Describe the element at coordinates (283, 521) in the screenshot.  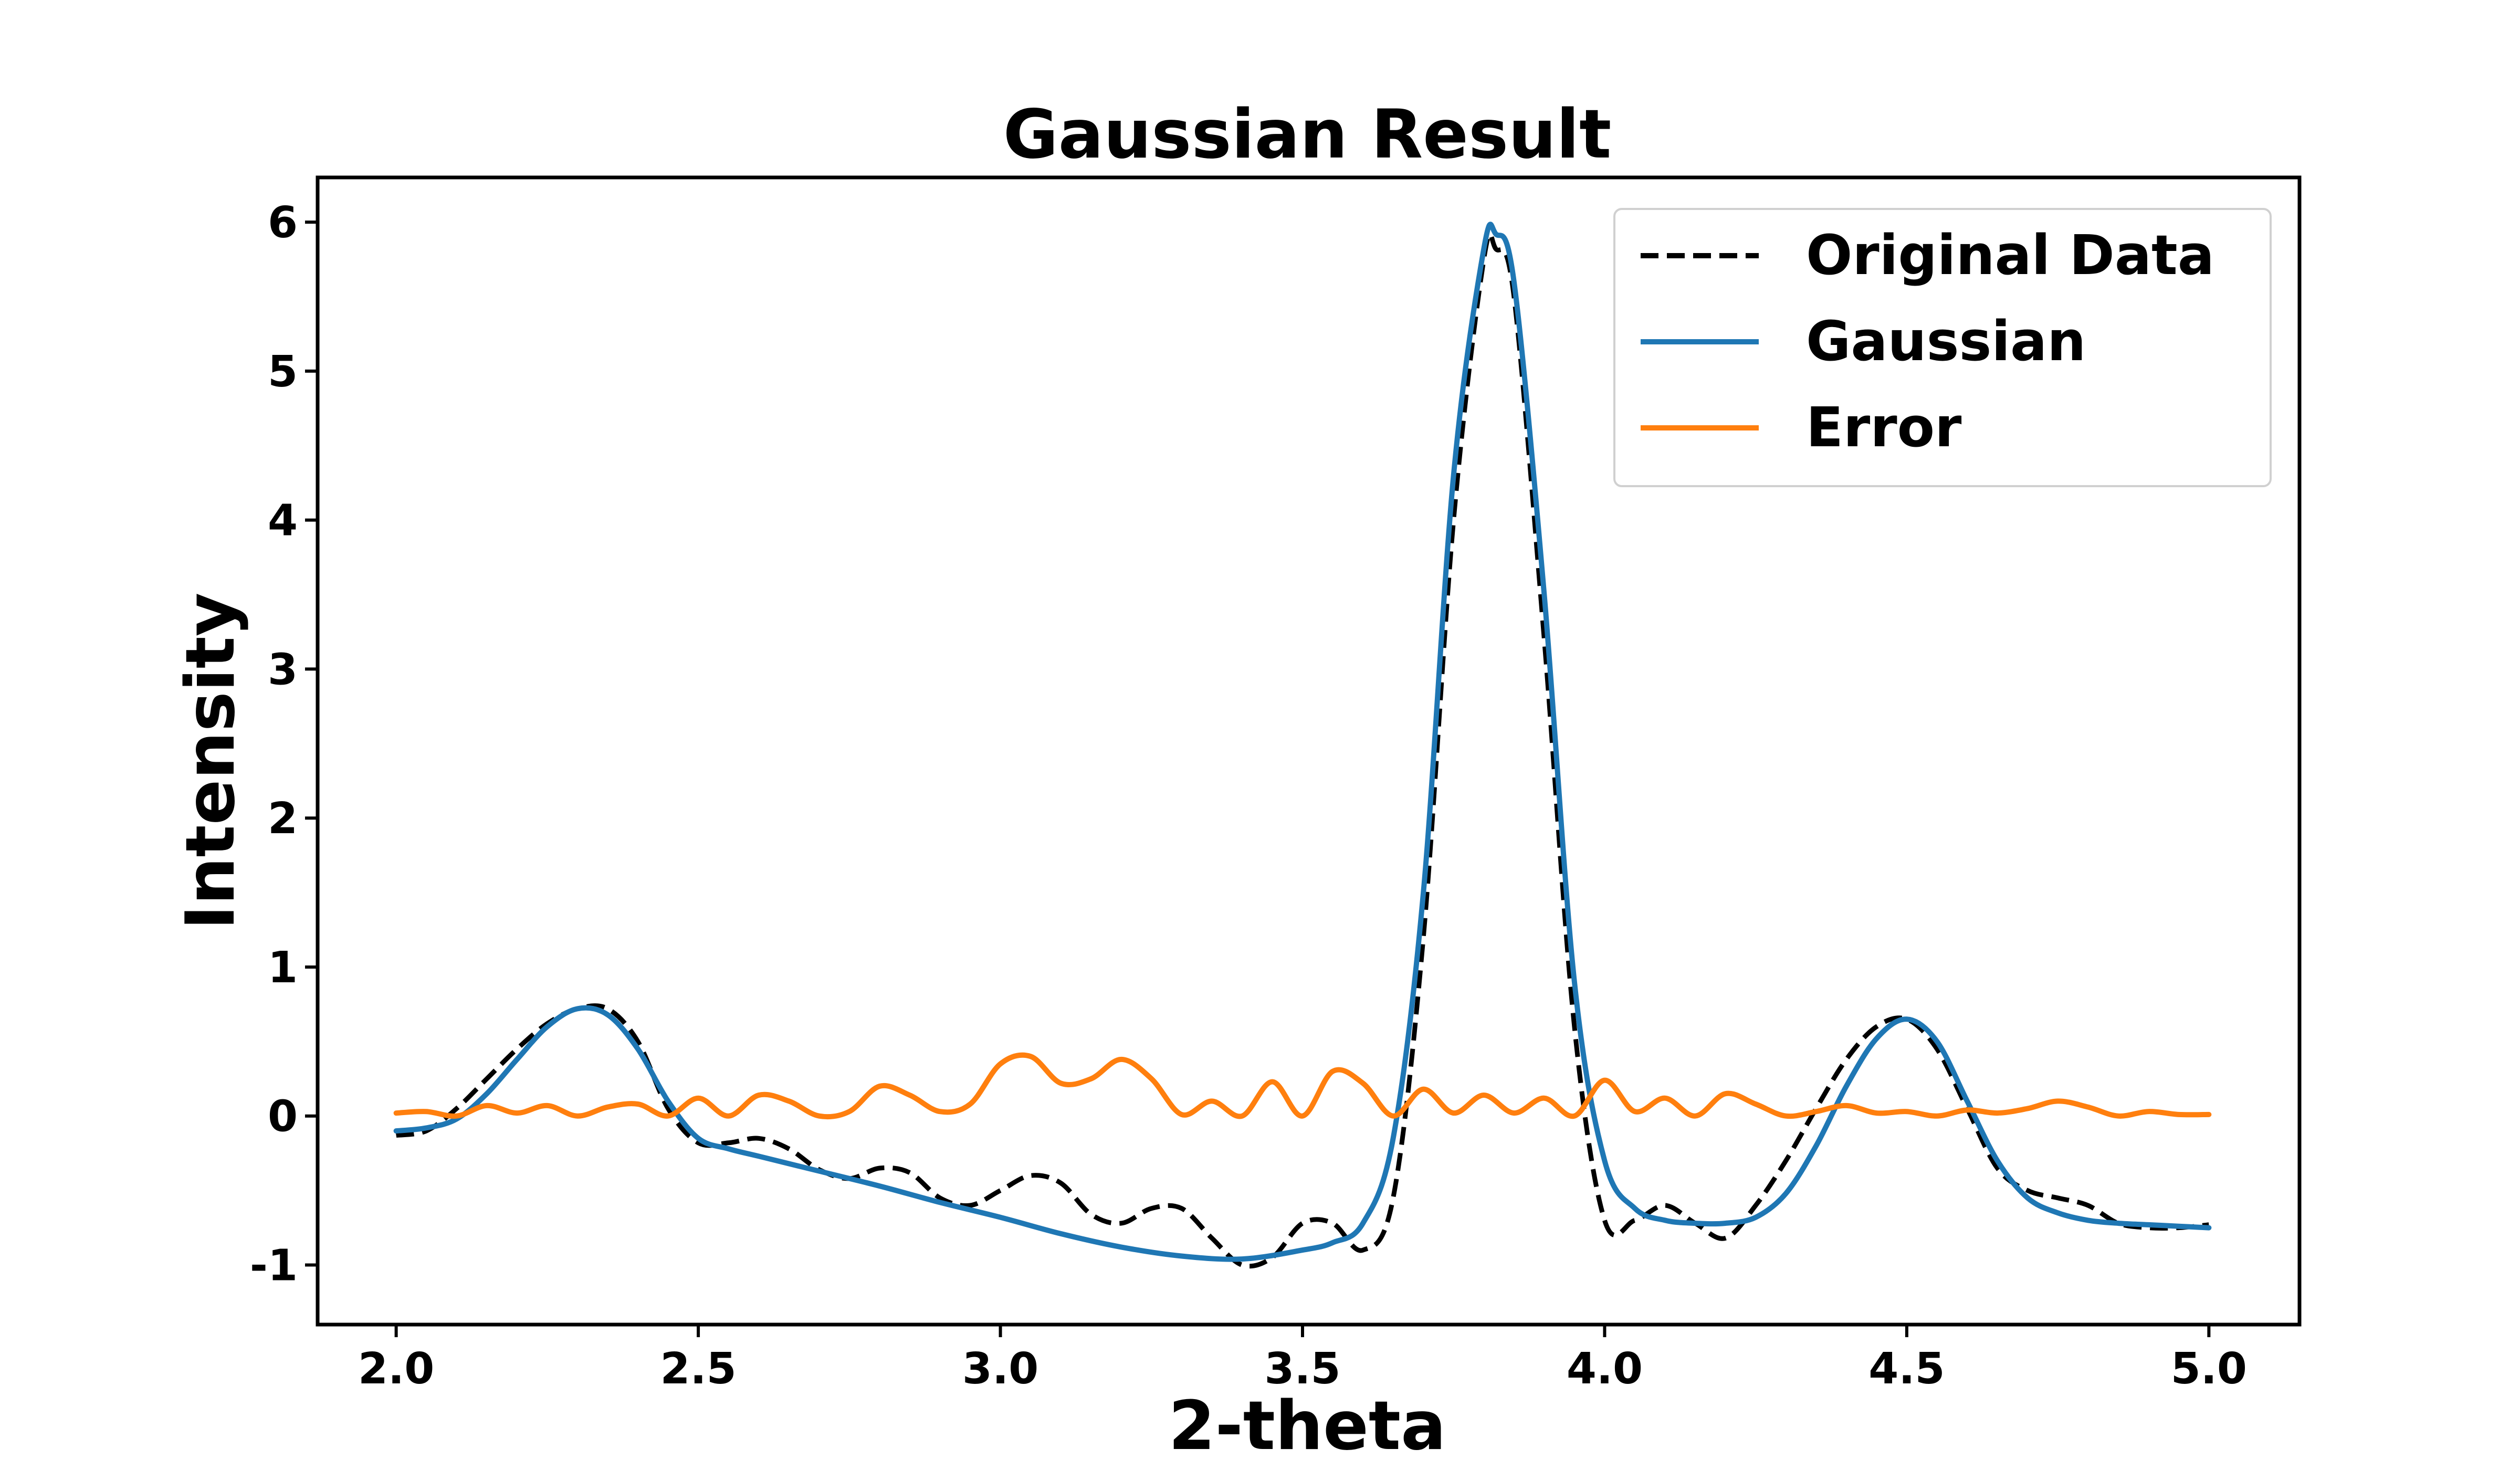
I see `y-tick-label: 4` at that location.